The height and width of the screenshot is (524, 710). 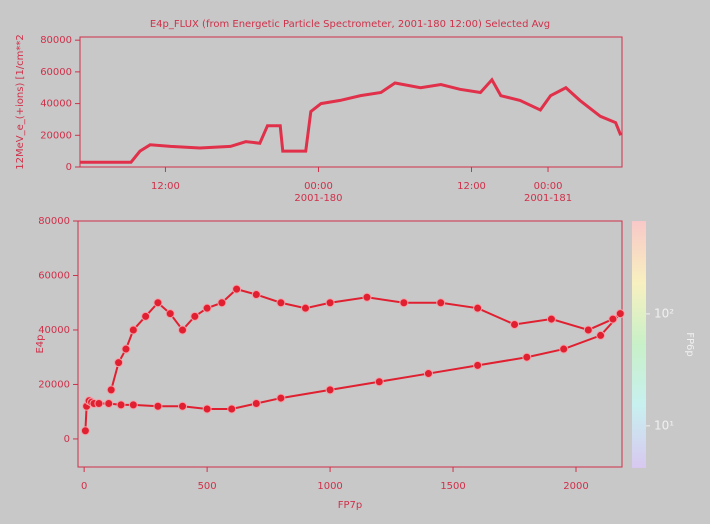 What do you see at coordinates (350, 505) in the screenshot?
I see `x-axis-label: FP7p` at bounding box center [350, 505].